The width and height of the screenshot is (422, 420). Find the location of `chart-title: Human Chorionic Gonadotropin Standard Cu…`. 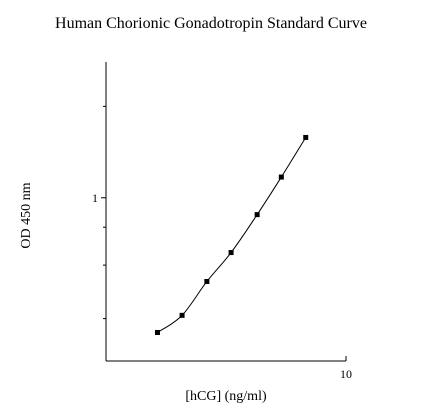

chart-title: Human Chorionic Gonadotropin Standard Cu… is located at coordinates (211, 23).